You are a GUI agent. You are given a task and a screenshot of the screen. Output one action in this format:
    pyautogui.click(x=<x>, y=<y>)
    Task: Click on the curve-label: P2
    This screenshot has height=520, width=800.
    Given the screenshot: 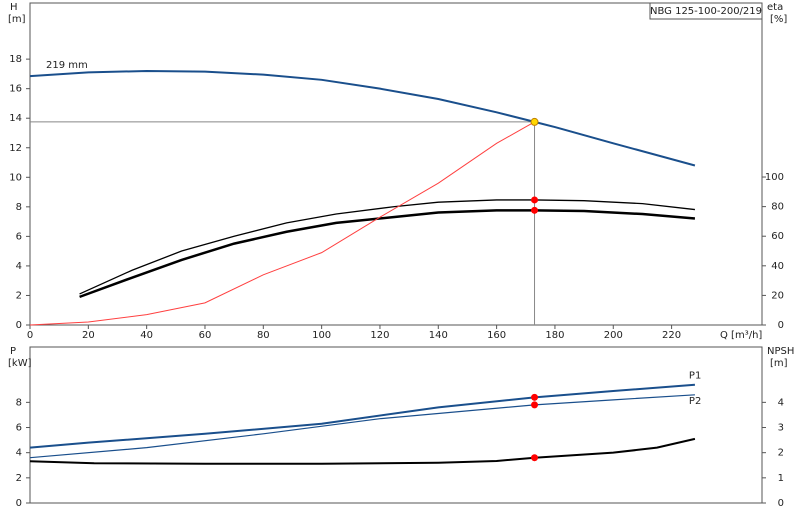 What is the action you would take?
    pyautogui.click(x=695, y=401)
    